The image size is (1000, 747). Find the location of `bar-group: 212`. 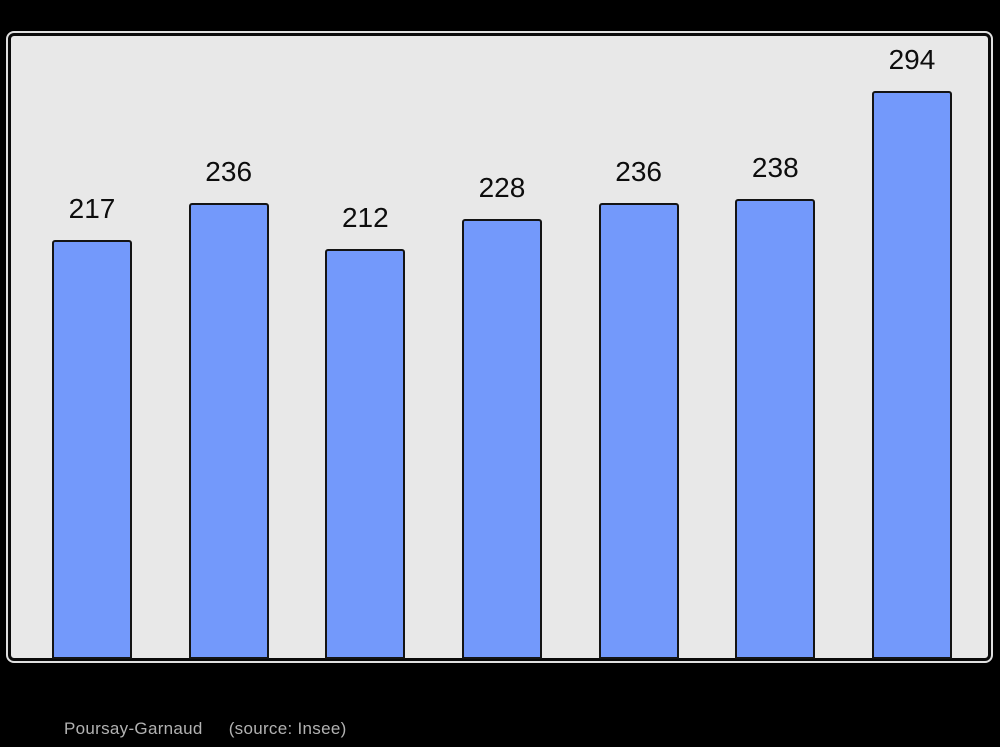

bar-group: 212 is located at coordinates (365, 347).